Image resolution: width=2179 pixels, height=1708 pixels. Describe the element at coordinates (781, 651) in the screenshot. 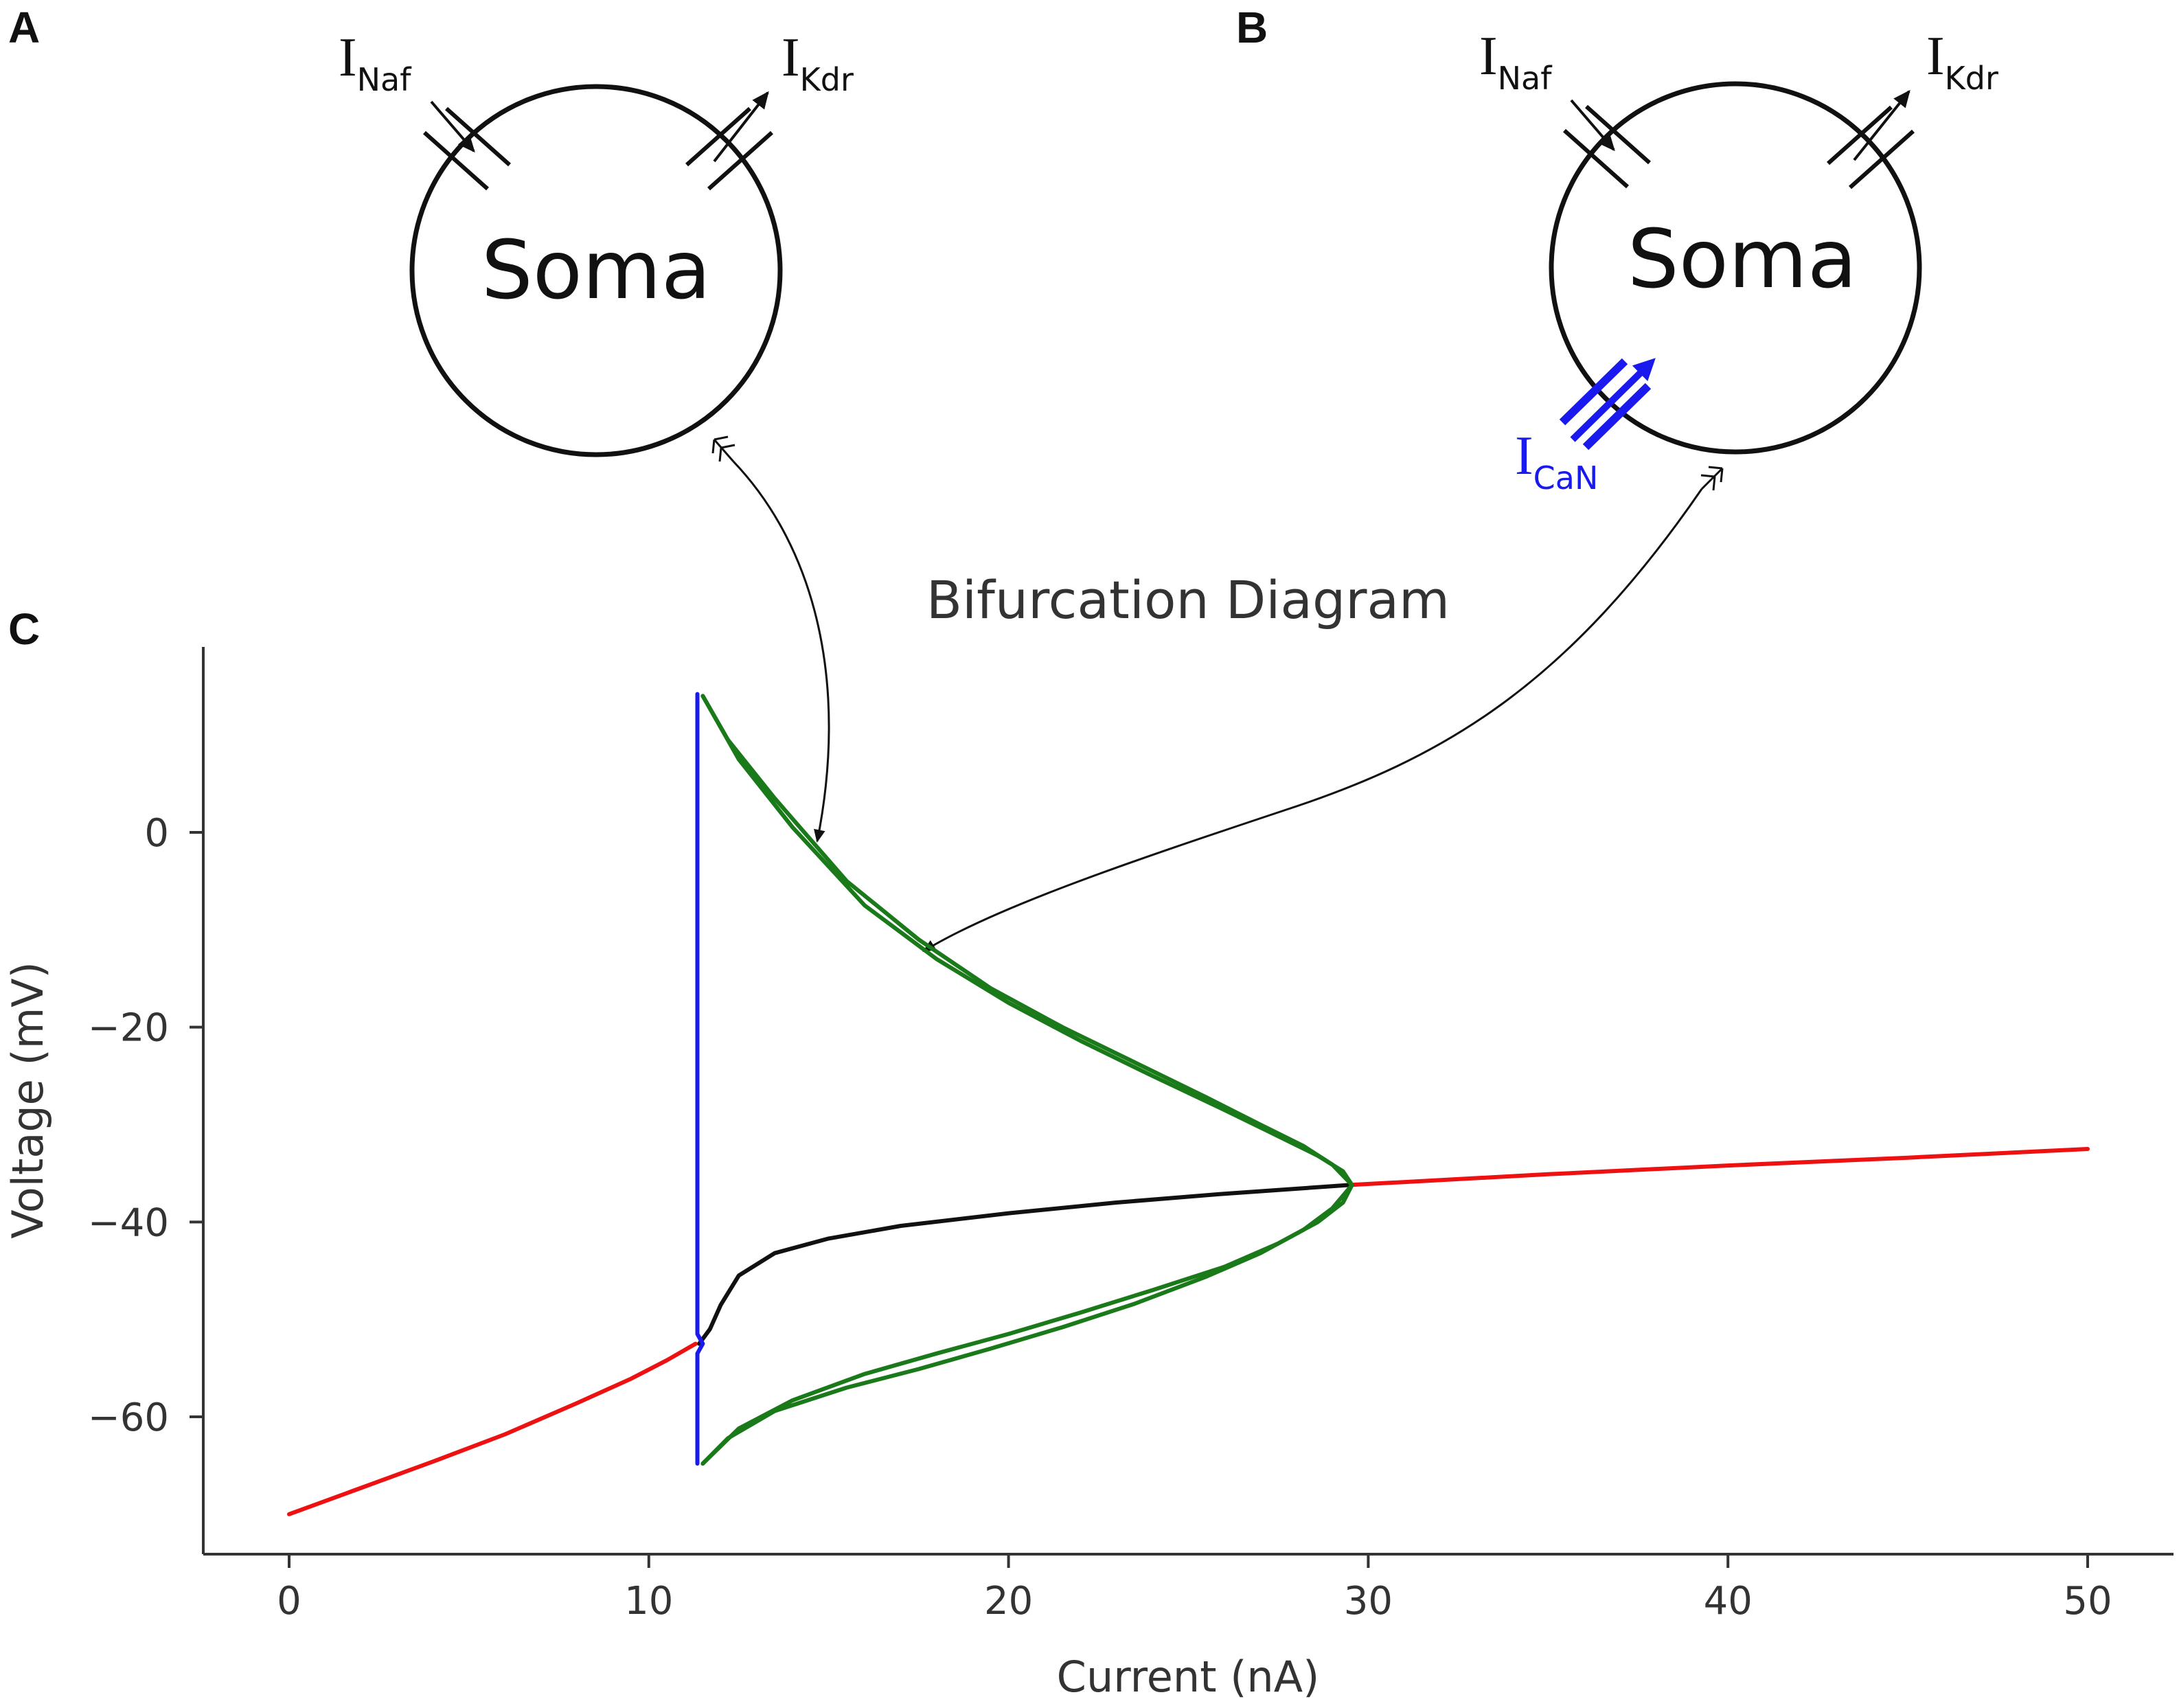

I see `arrow-a-to-curve` at that location.